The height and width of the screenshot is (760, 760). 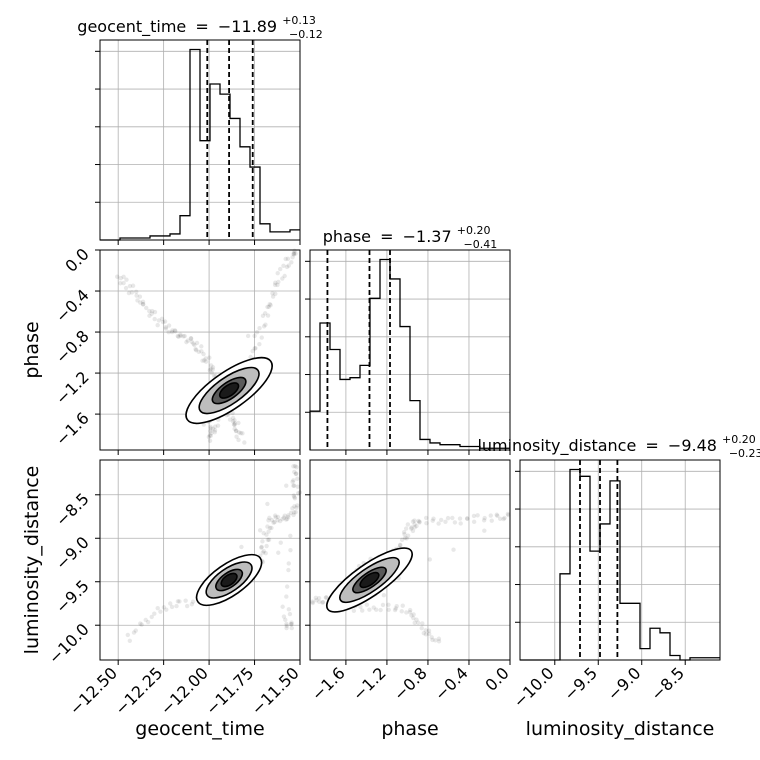 What do you see at coordinates (534, 687) in the screenshot?
I see `xticklabel-luminosity_distance-0: −10.0` at bounding box center [534, 687].